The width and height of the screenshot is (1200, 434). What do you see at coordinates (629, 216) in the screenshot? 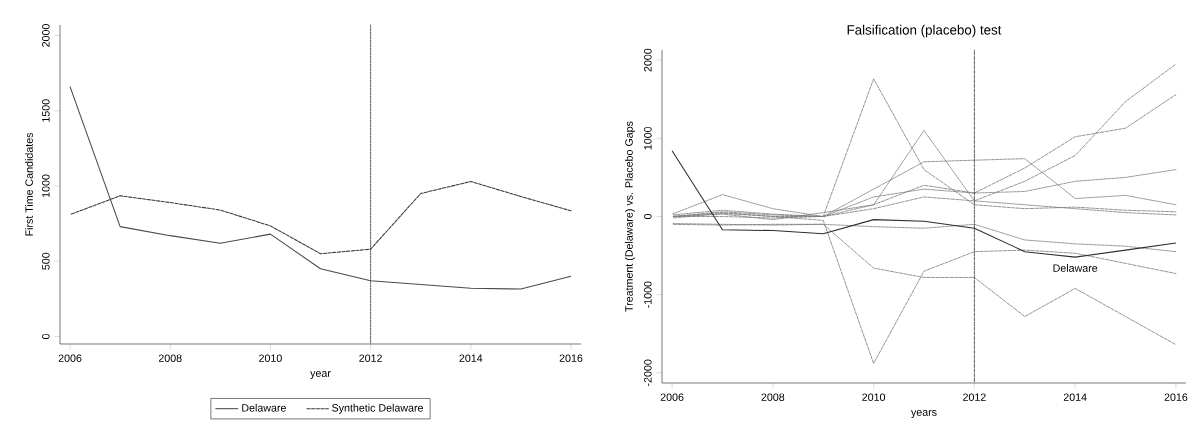
I see `y-axis-title: Treatment (Delaware) vs. Placebo Gaps` at bounding box center [629, 216].